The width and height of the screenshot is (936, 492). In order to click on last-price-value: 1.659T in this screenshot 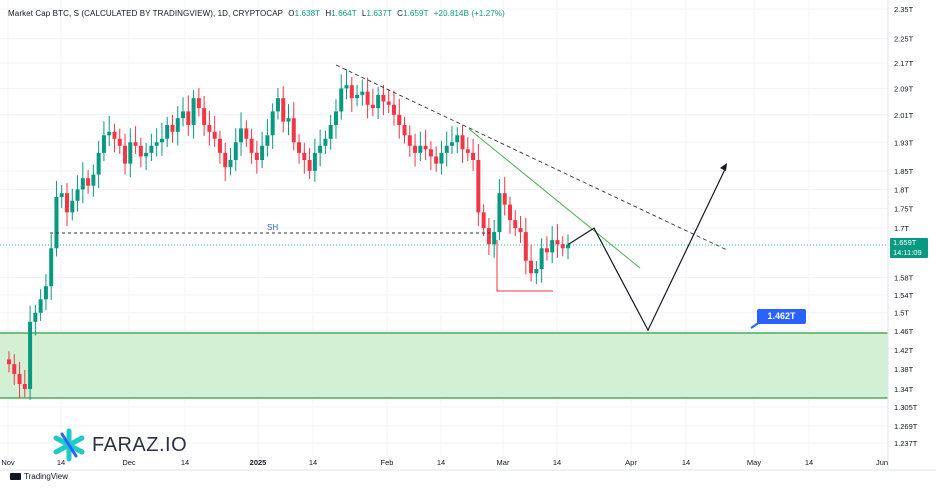, I will do `click(905, 242)`.